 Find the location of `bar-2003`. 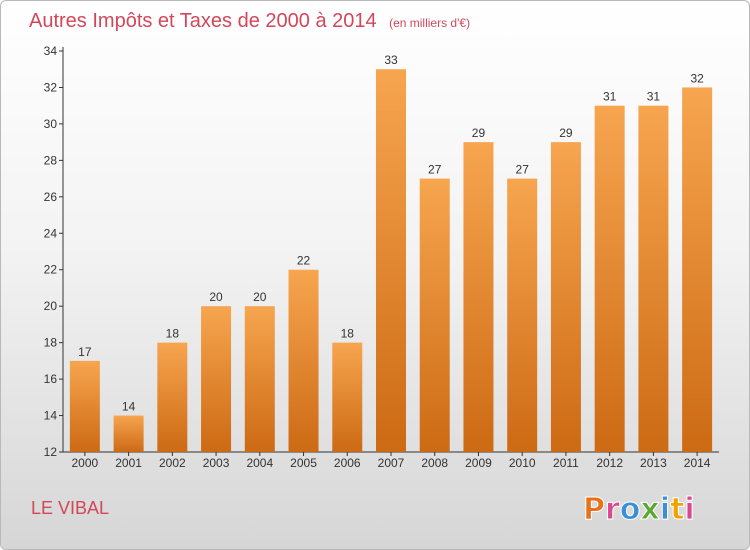

bar-2003 is located at coordinates (216, 379).